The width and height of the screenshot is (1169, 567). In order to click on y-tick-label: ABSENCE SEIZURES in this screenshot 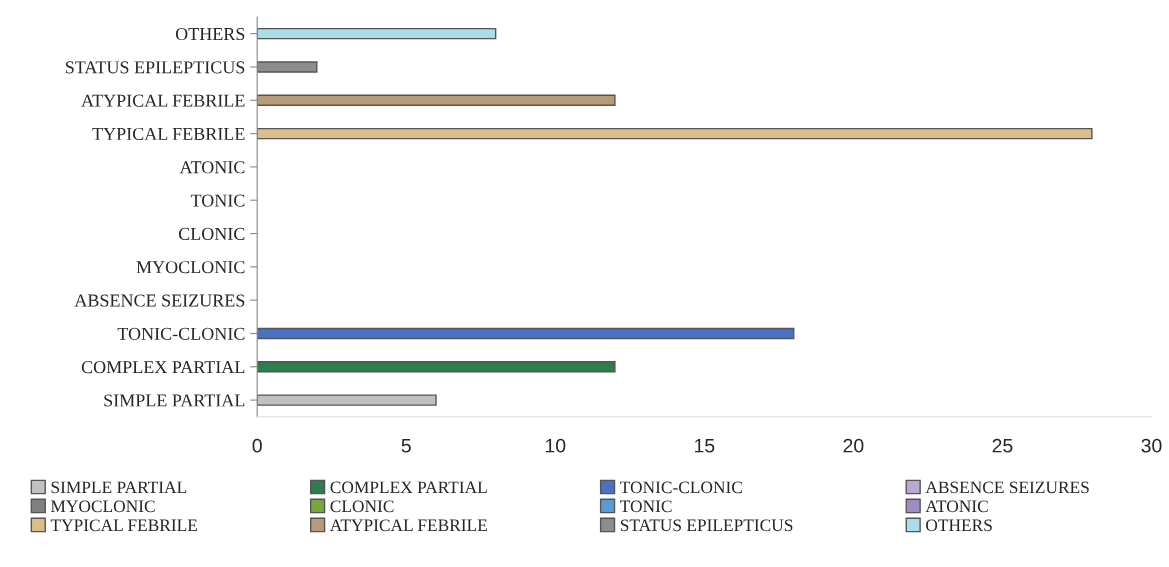, I will do `click(159, 300)`.